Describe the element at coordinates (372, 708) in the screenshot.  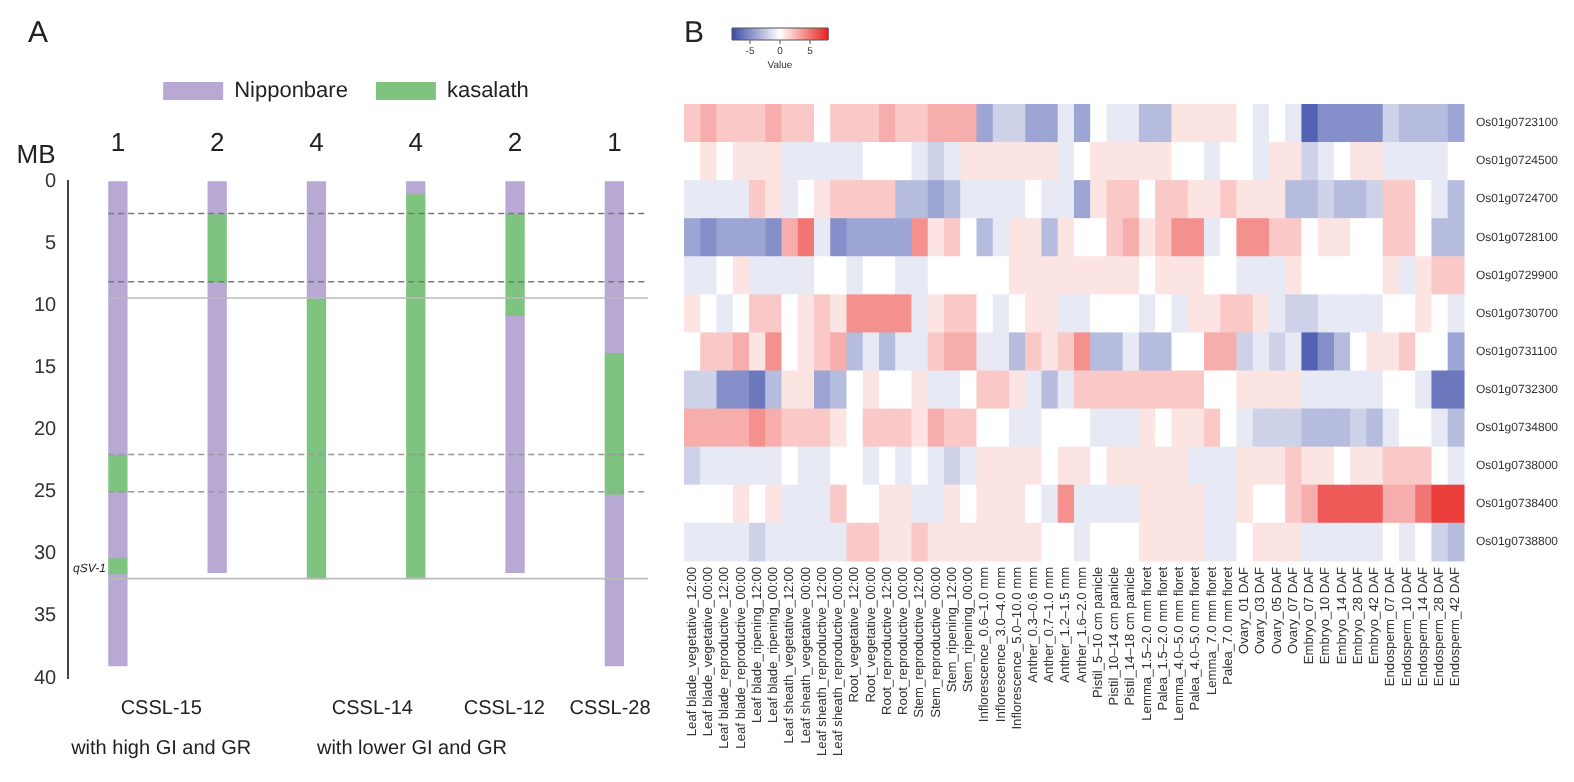
I see `text: CSSL-14` at that location.